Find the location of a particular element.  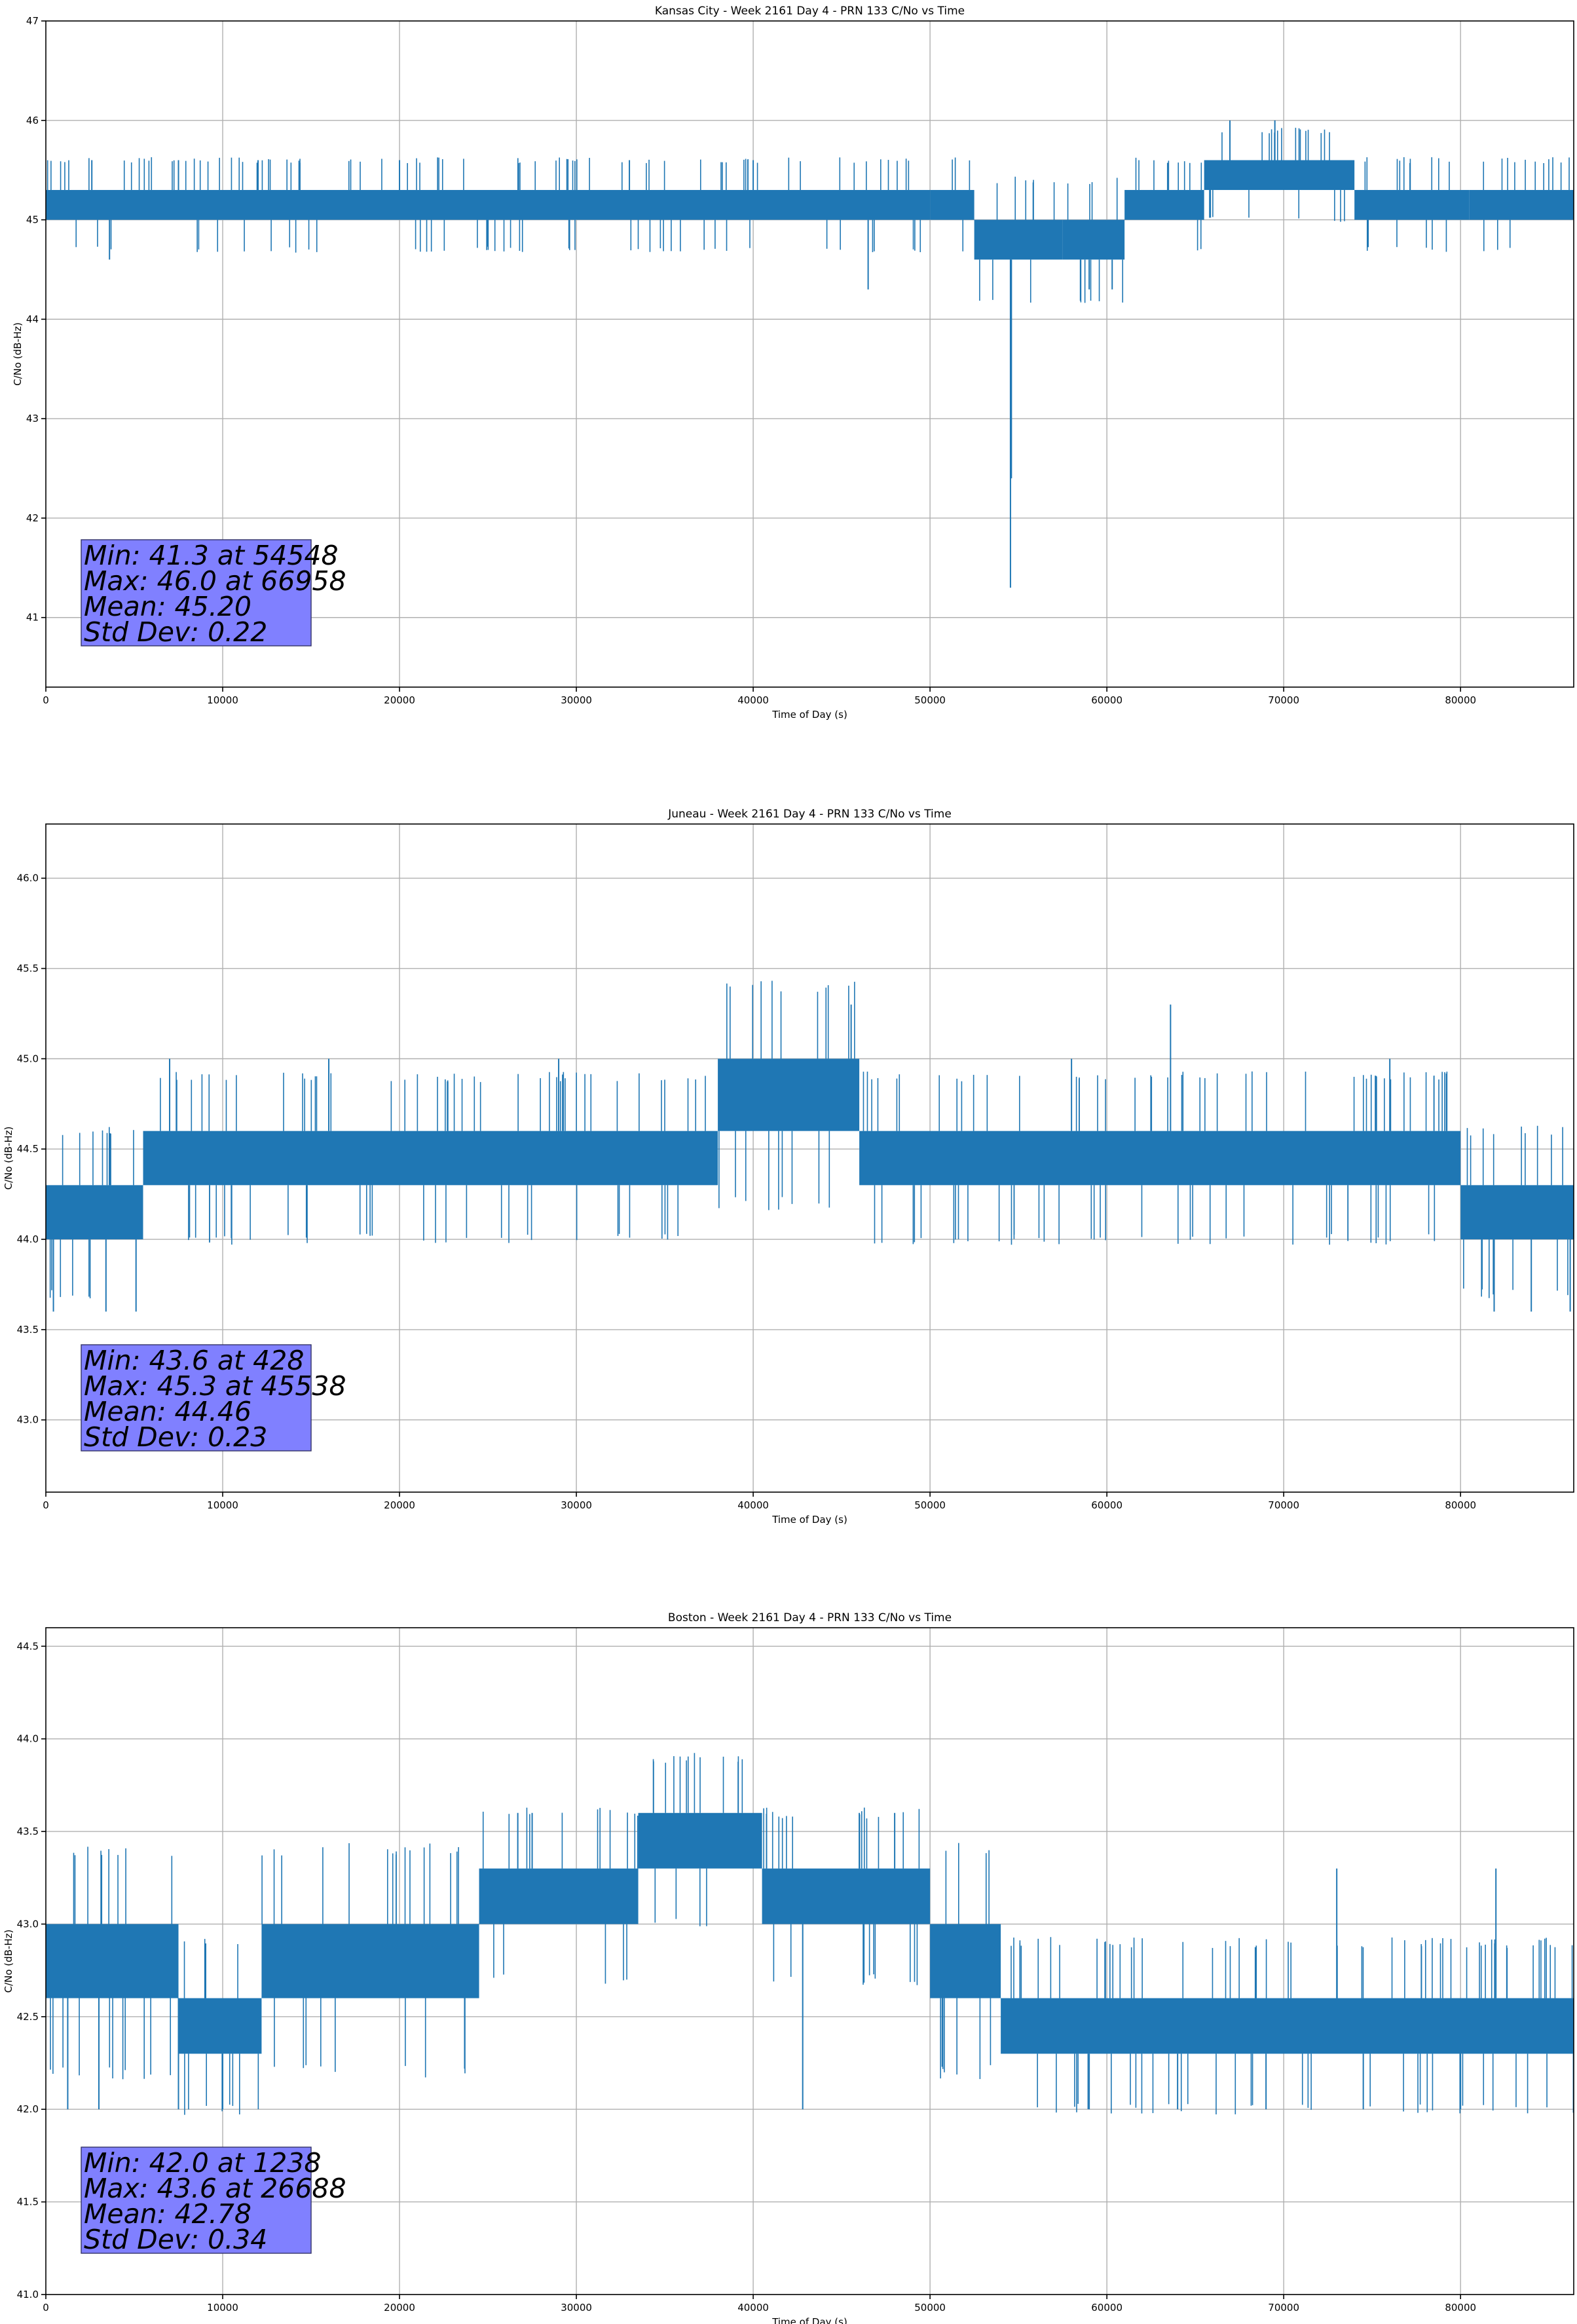

stats-line: Mean: 44.46 is located at coordinates (167, 1411).